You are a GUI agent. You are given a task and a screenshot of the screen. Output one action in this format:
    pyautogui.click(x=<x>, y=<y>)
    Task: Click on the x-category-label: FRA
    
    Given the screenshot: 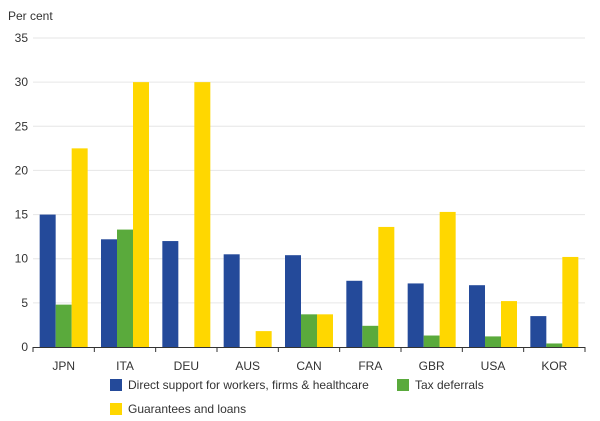 What is the action you would take?
    pyautogui.click(x=370, y=366)
    